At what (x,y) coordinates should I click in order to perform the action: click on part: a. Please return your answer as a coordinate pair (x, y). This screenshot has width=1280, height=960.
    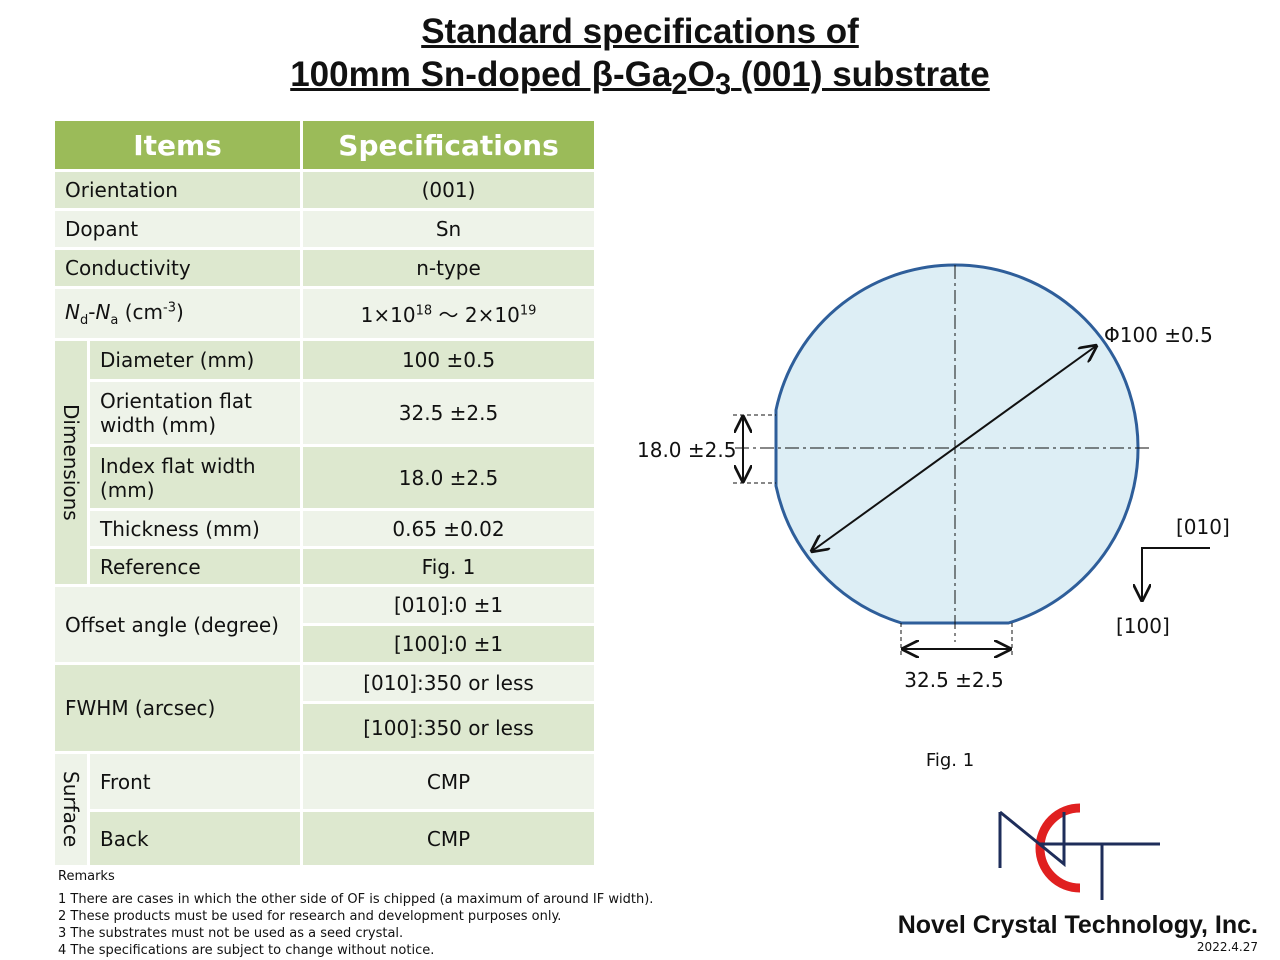
    Looking at the image, I should click on (114, 320).